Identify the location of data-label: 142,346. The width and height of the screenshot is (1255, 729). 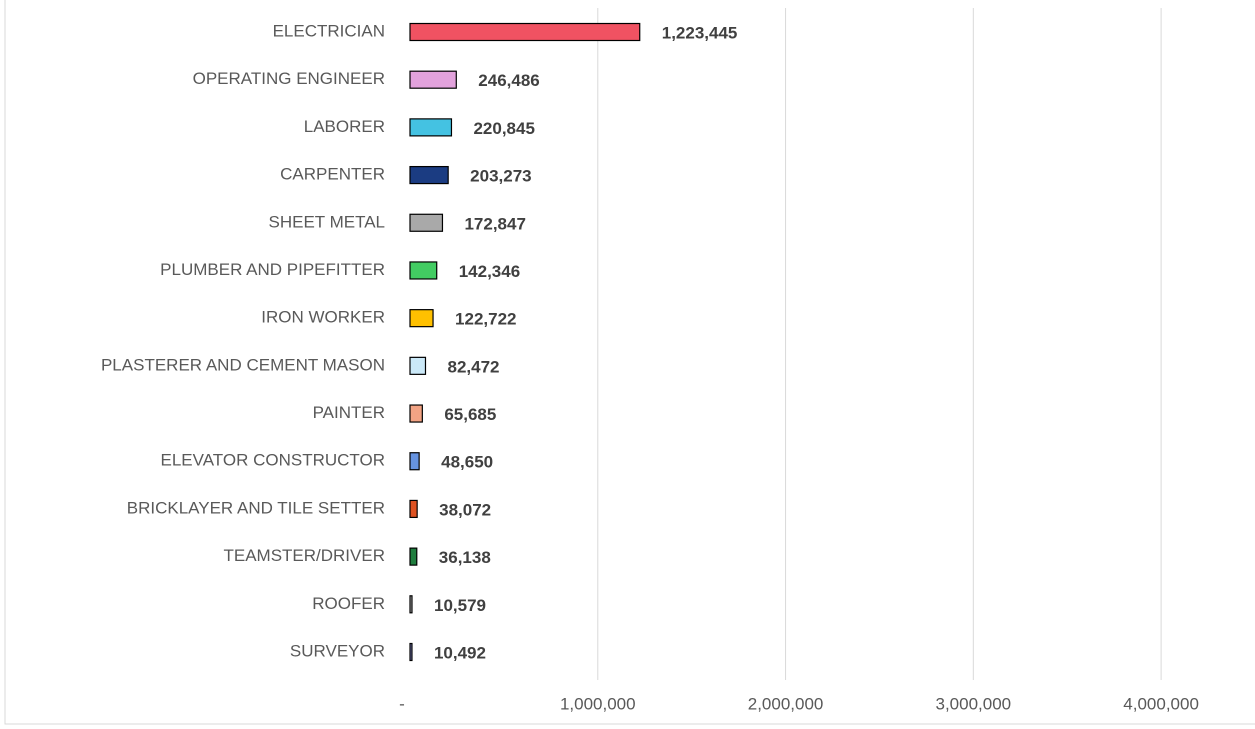
(489, 271).